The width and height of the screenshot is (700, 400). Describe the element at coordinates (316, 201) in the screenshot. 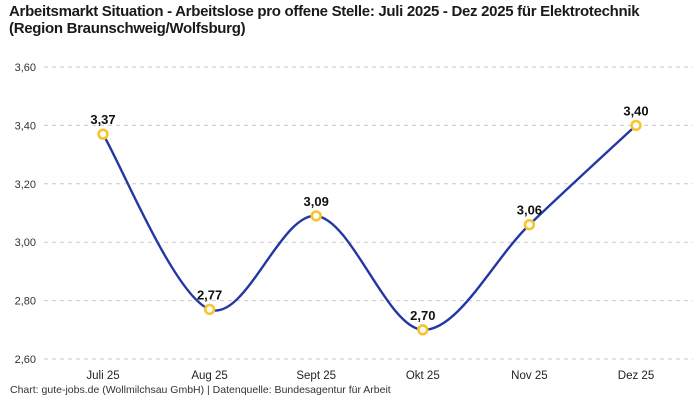

I see `data-point-label: 3,09` at that location.